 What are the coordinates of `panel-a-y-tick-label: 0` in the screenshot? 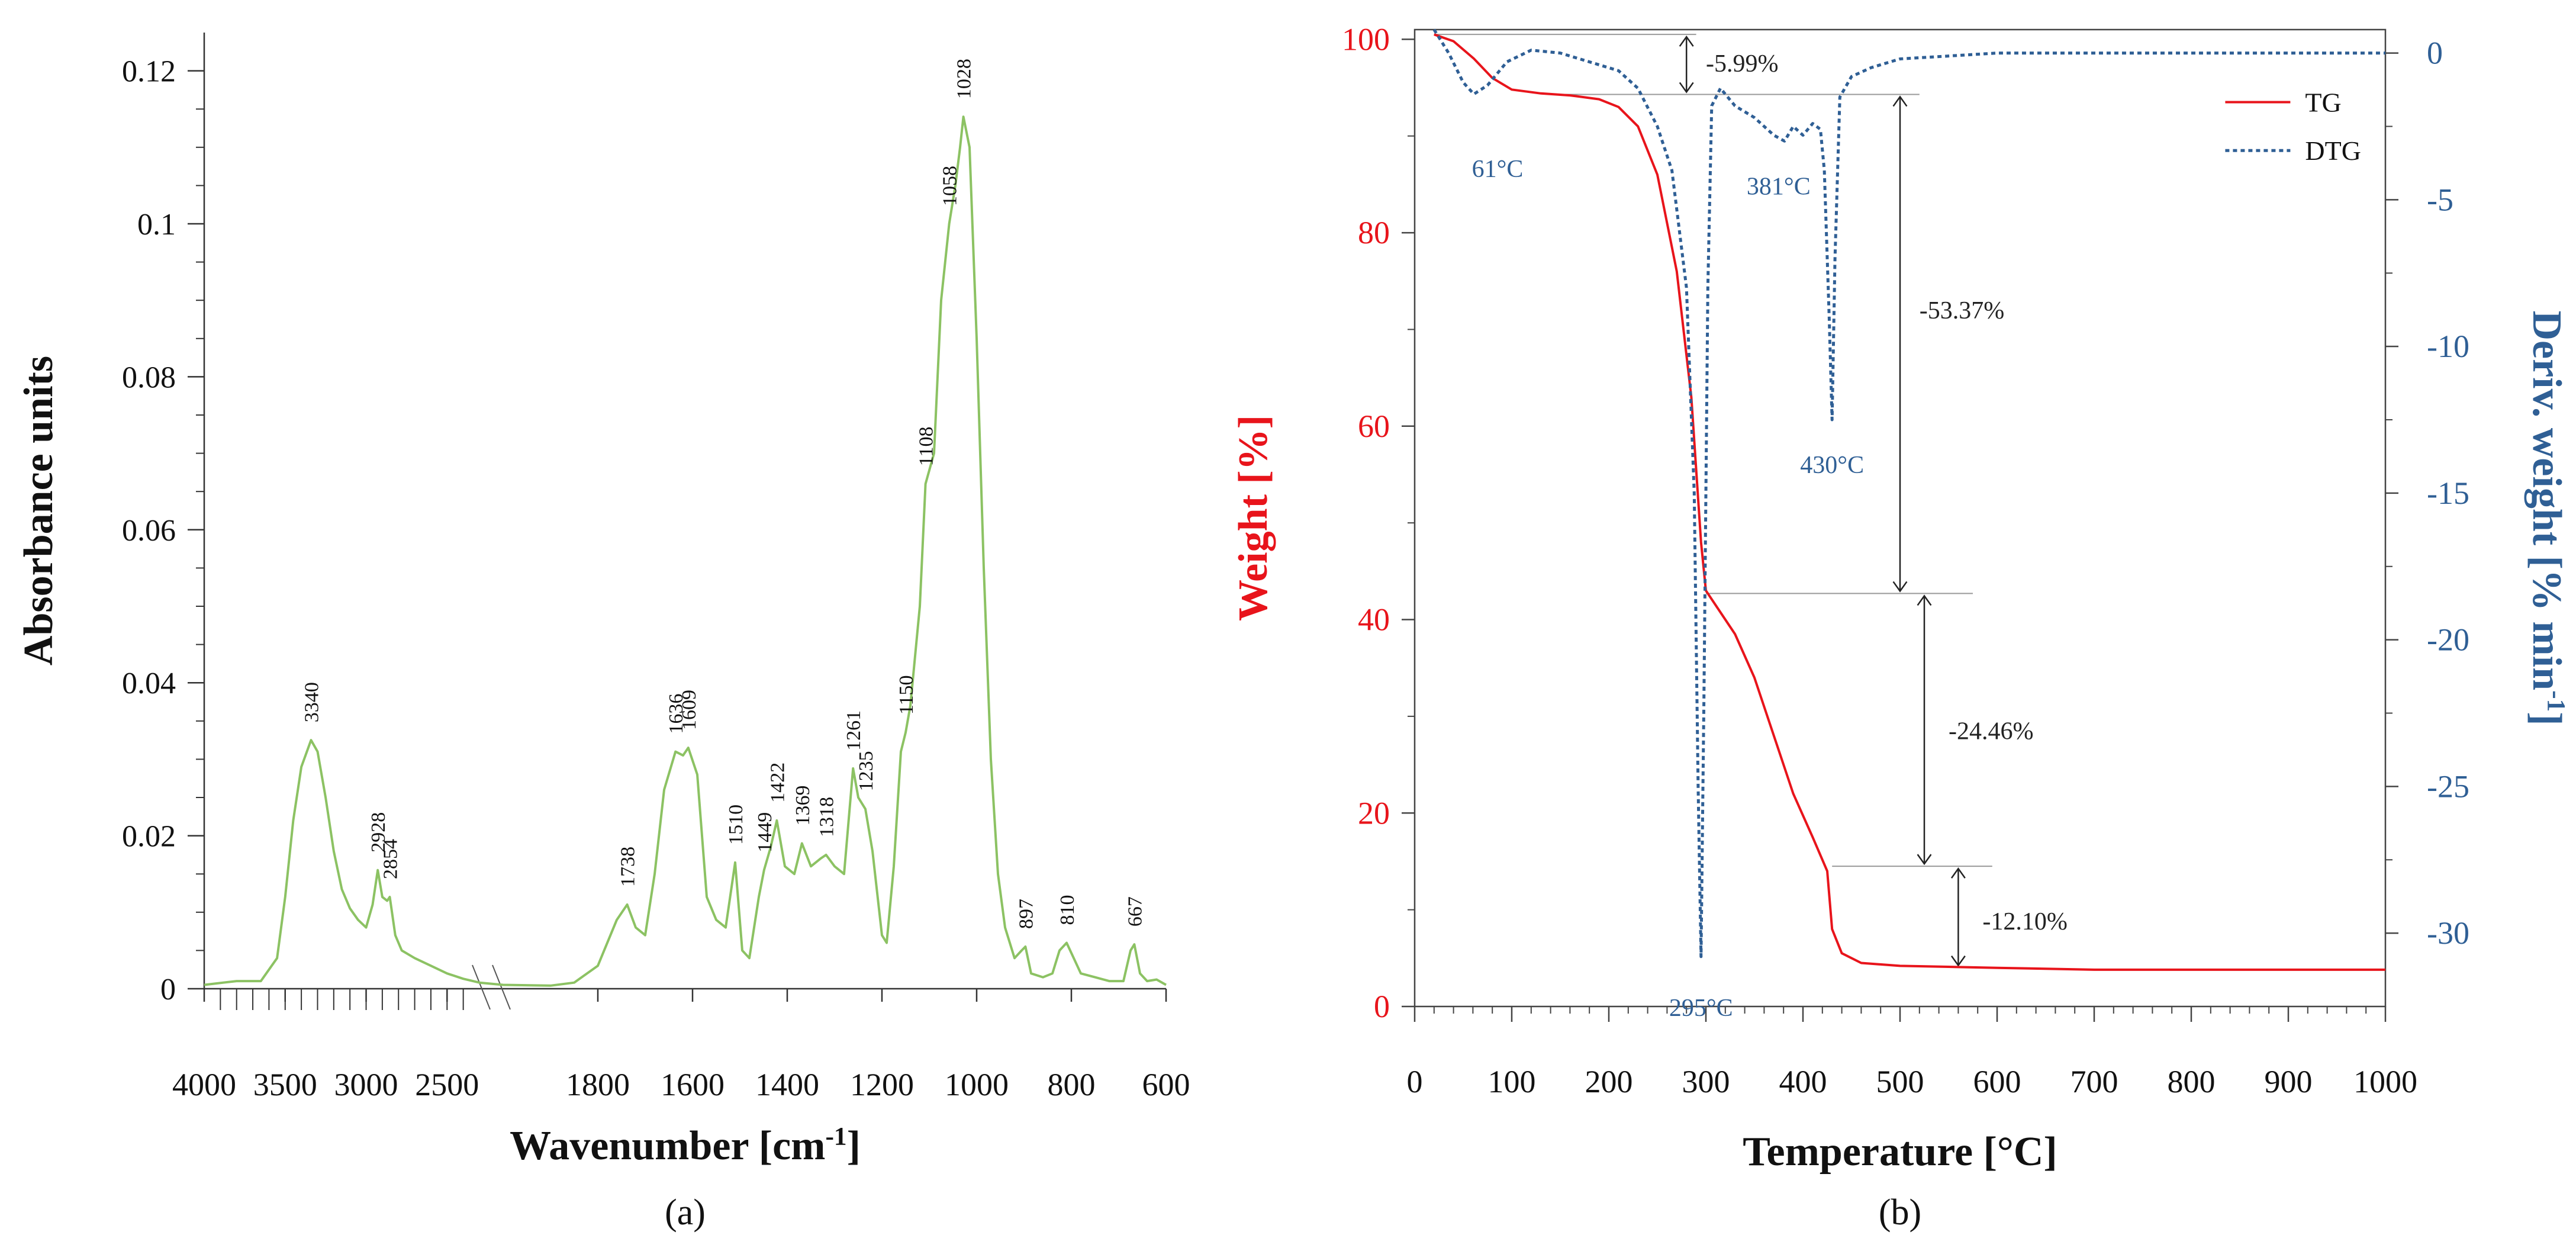 It's located at (168, 989).